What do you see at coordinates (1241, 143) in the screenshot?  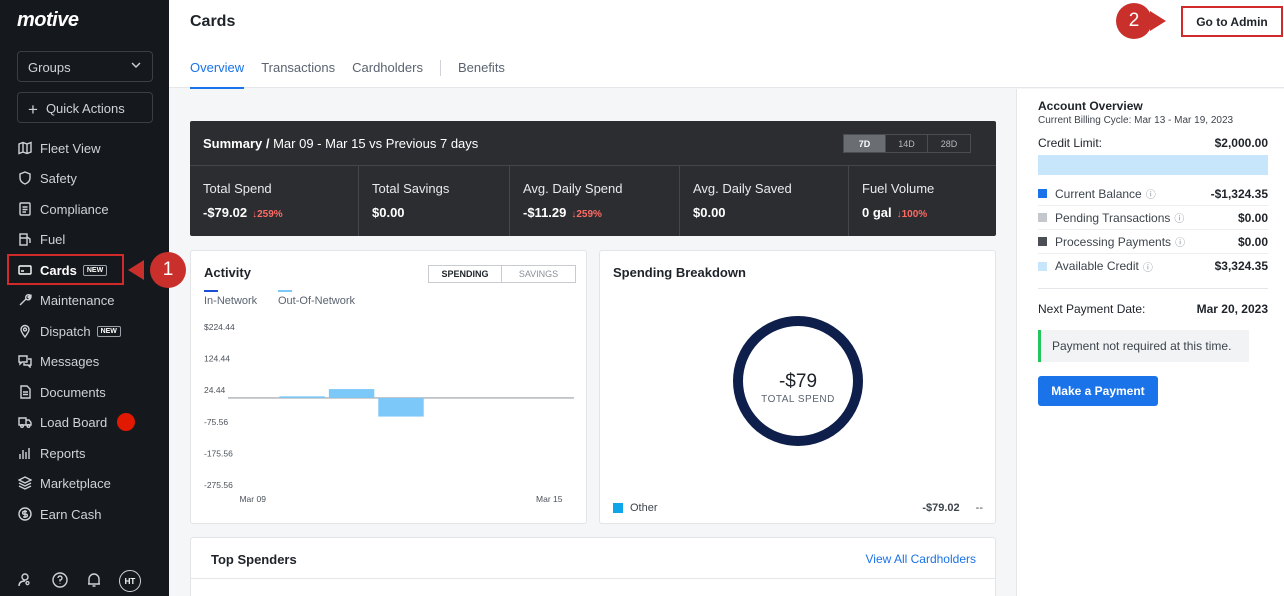 I see `credit-limit-value: $2,000.00` at bounding box center [1241, 143].